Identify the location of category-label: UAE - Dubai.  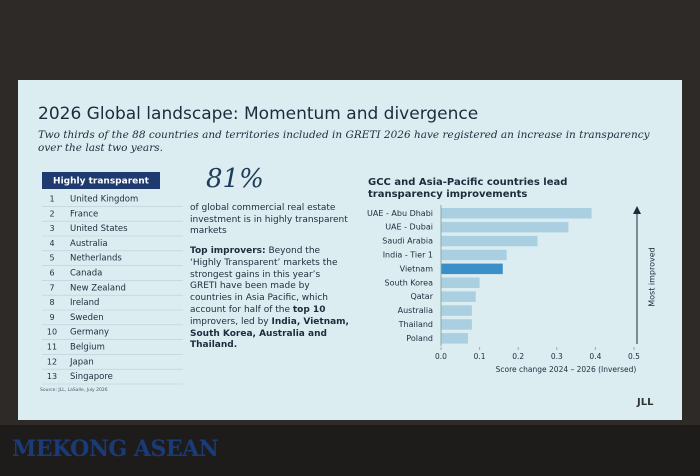
(409, 227).